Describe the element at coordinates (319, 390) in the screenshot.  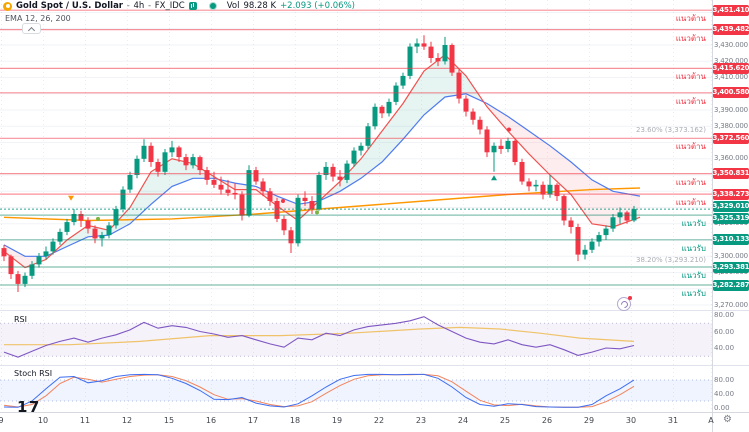
I see `stoch-k-line` at that location.